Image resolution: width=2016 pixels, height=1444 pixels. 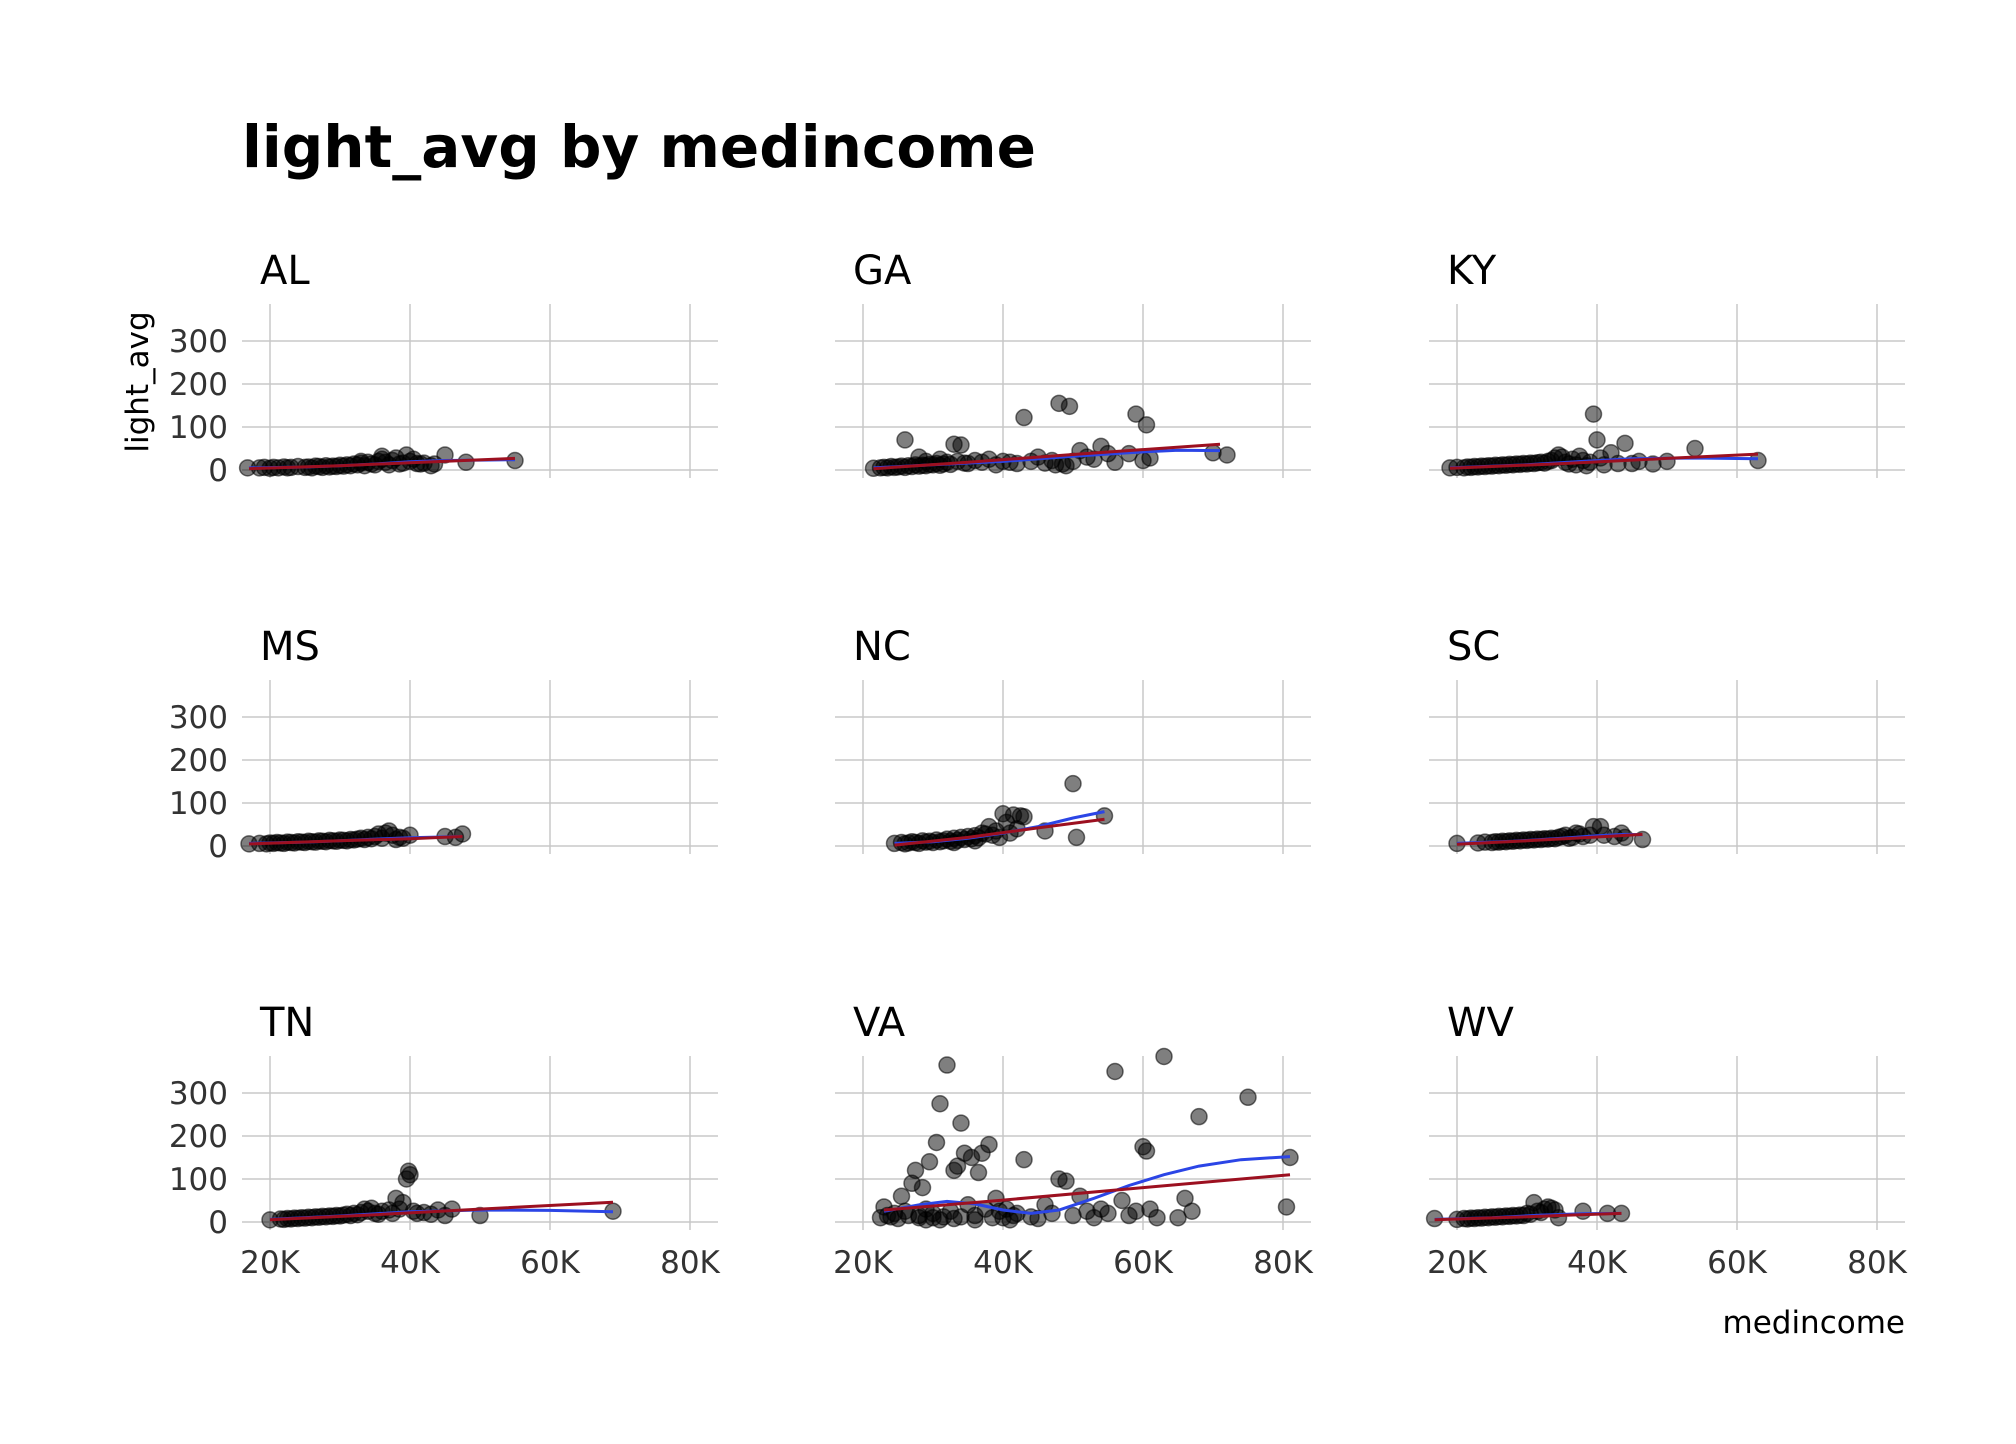 What do you see at coordinates (1667, 739) in the screenshot?
I see `facet-panel-sc: SC` at bounding box center [1667, 739].